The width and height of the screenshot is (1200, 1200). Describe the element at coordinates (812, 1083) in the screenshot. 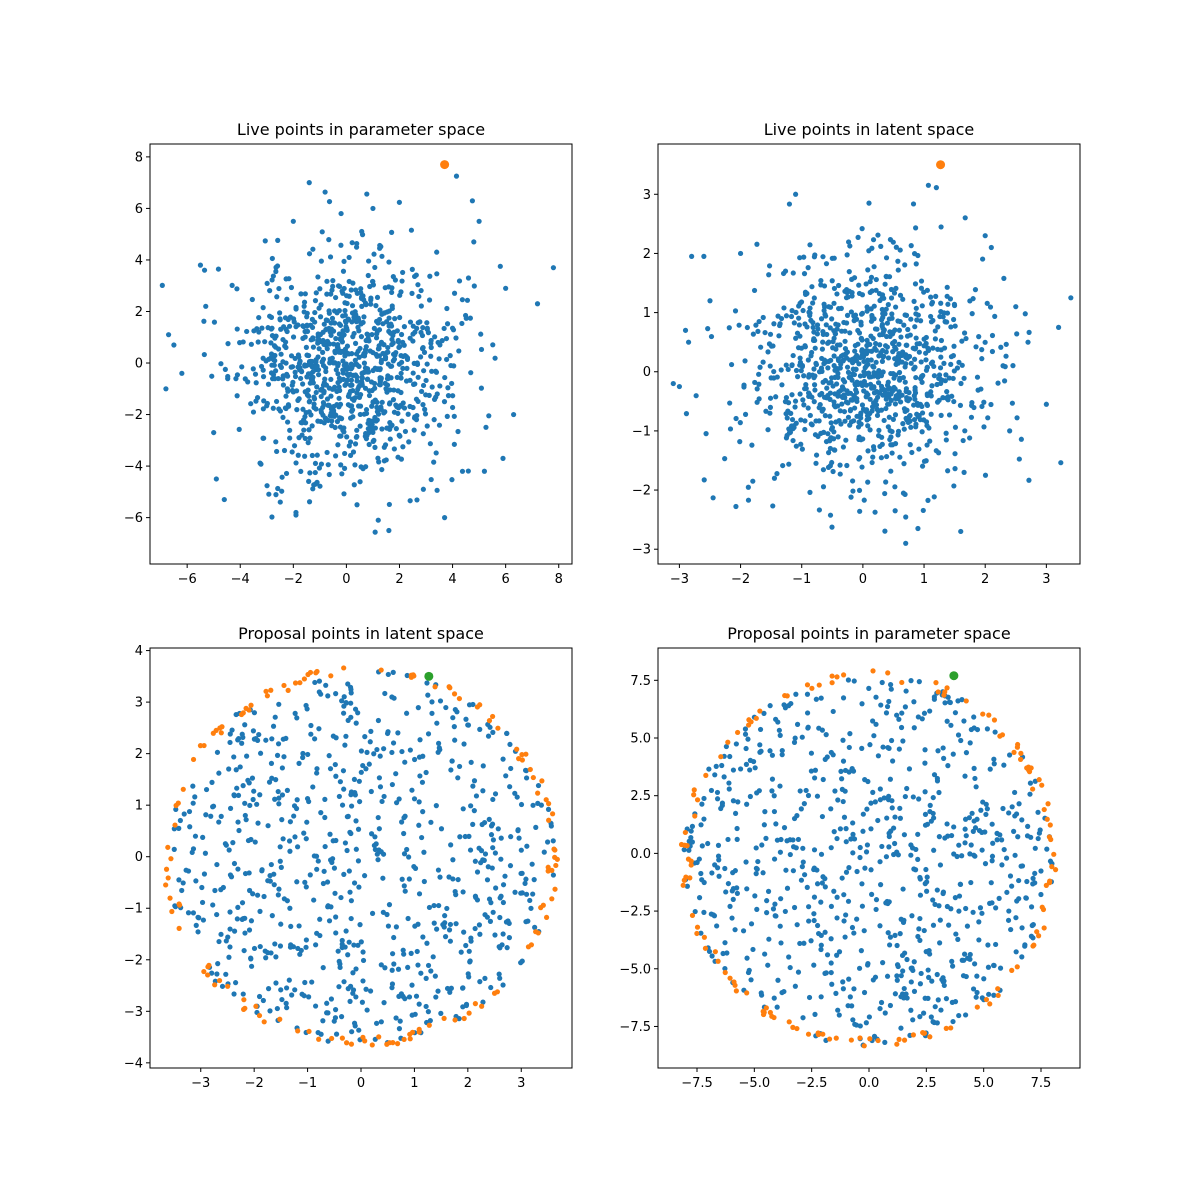

I see `x-tick-label: −2.5` at that location.